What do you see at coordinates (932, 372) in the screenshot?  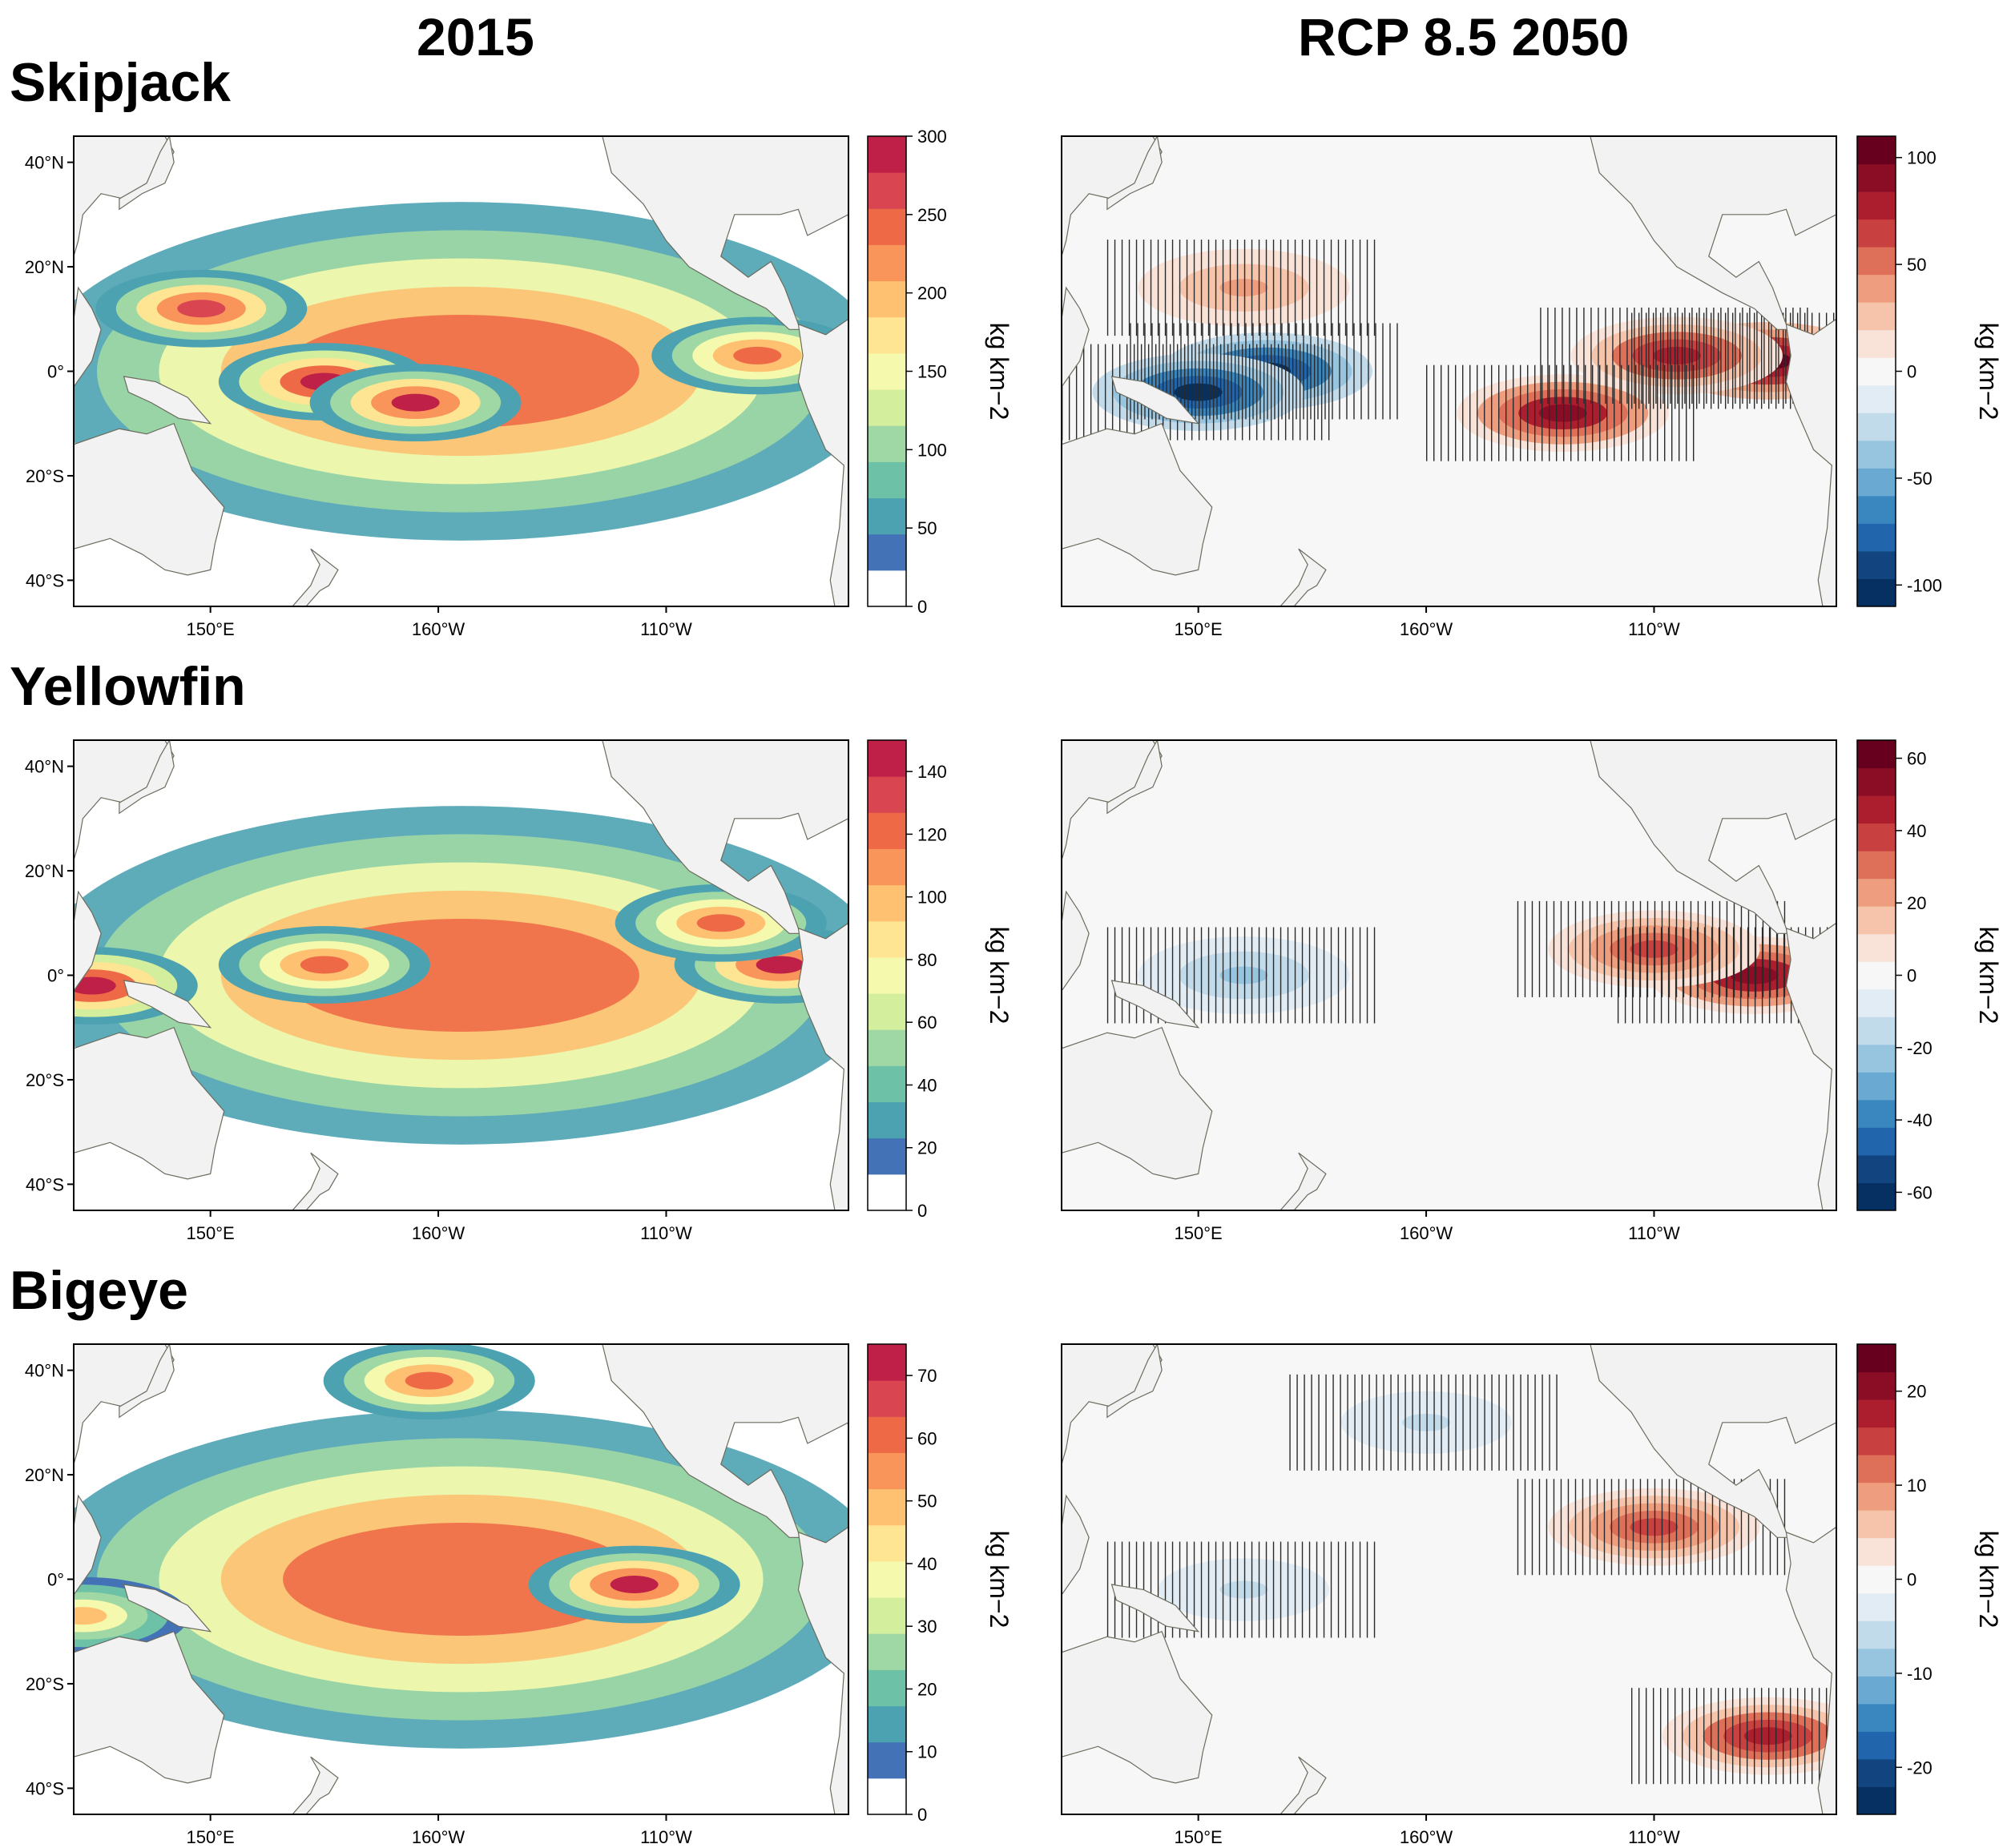 I see `colorbar-tick-label: 150` at bounding box center [932, 372].